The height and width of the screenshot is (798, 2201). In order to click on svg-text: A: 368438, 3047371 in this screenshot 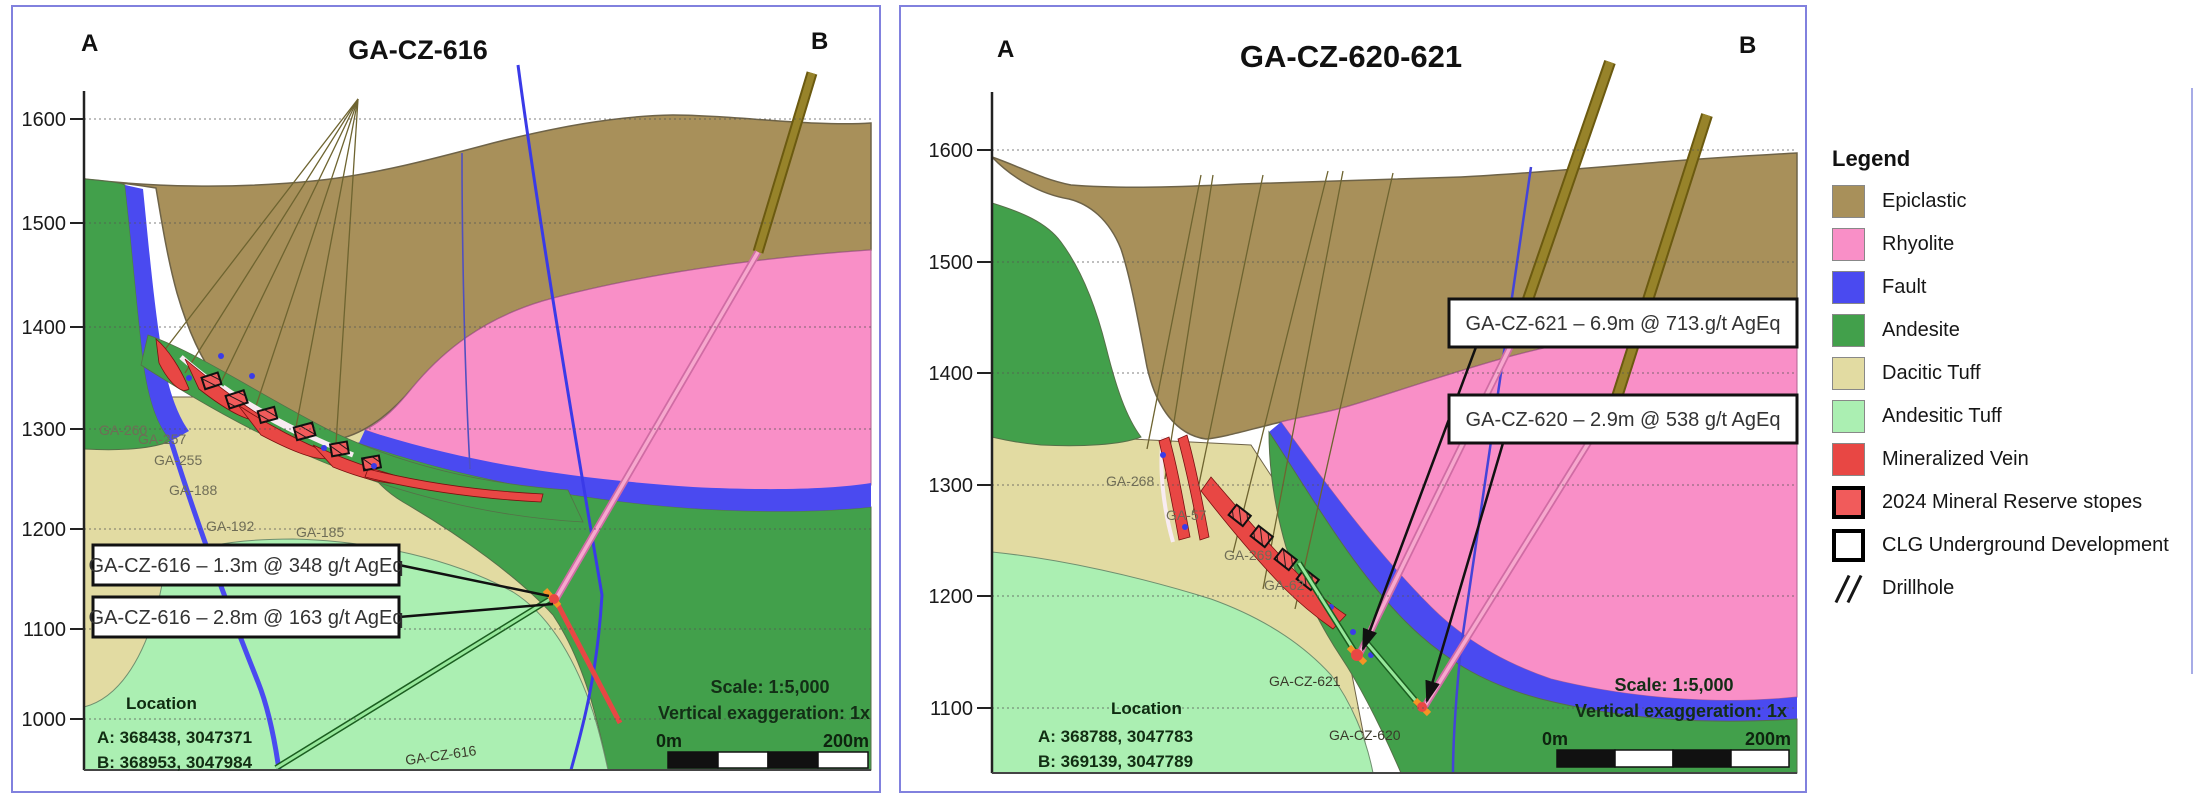, I will do `click(174, 737)`.